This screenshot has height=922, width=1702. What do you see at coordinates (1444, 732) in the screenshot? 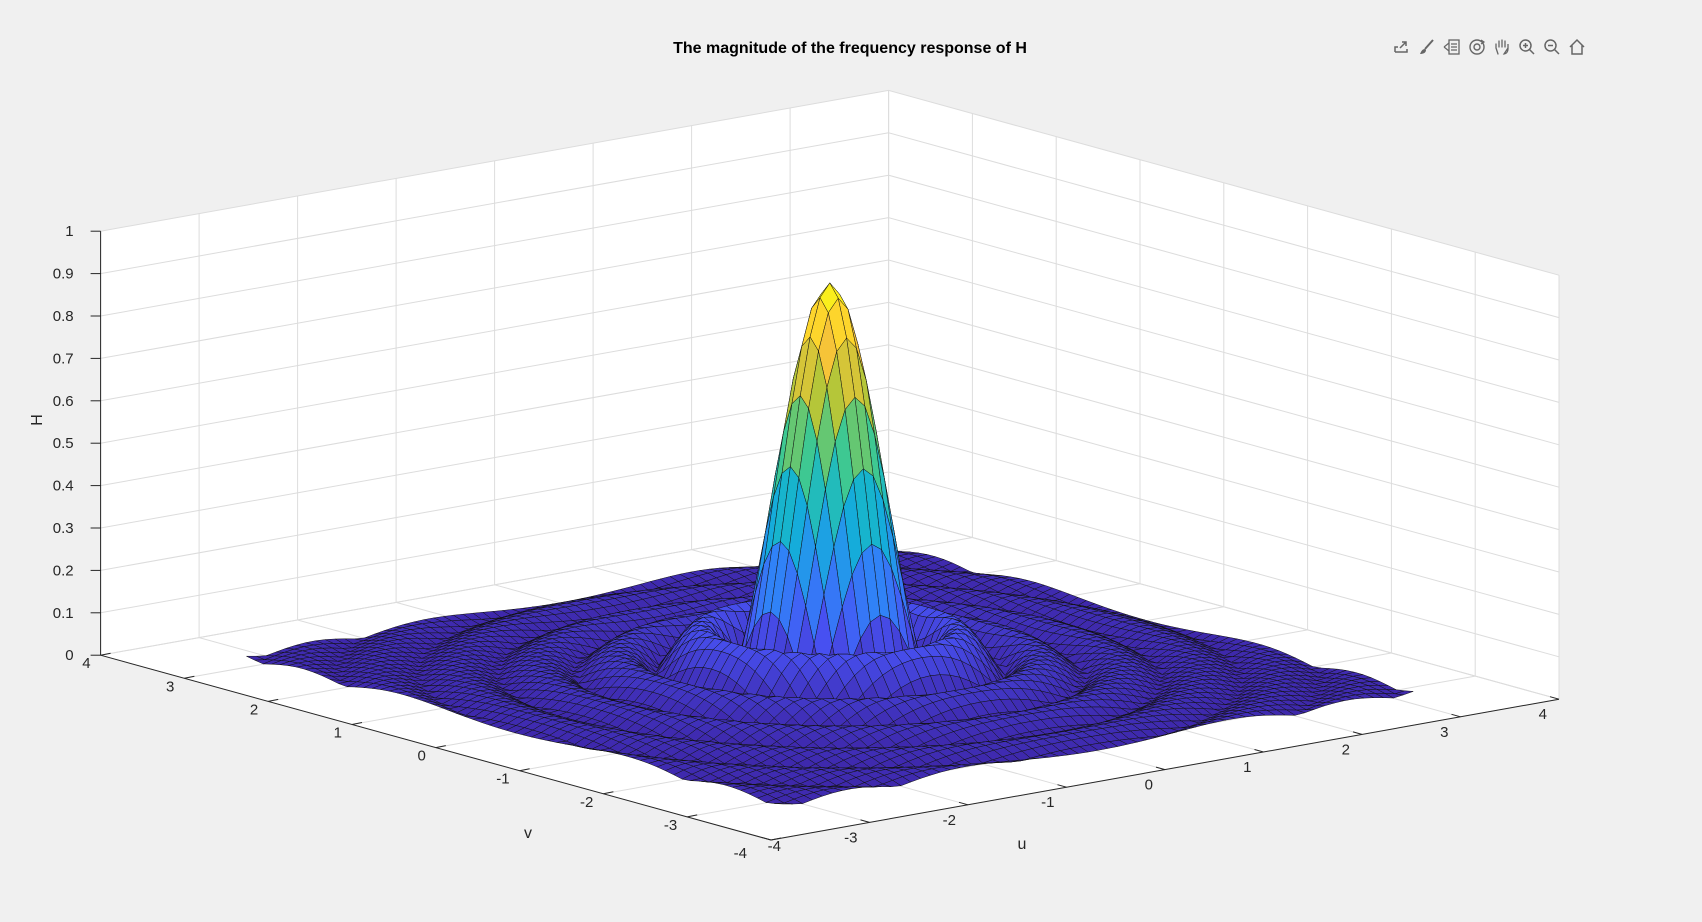
I see `x-tick-label: 3` at bounding box center [1444, 732].